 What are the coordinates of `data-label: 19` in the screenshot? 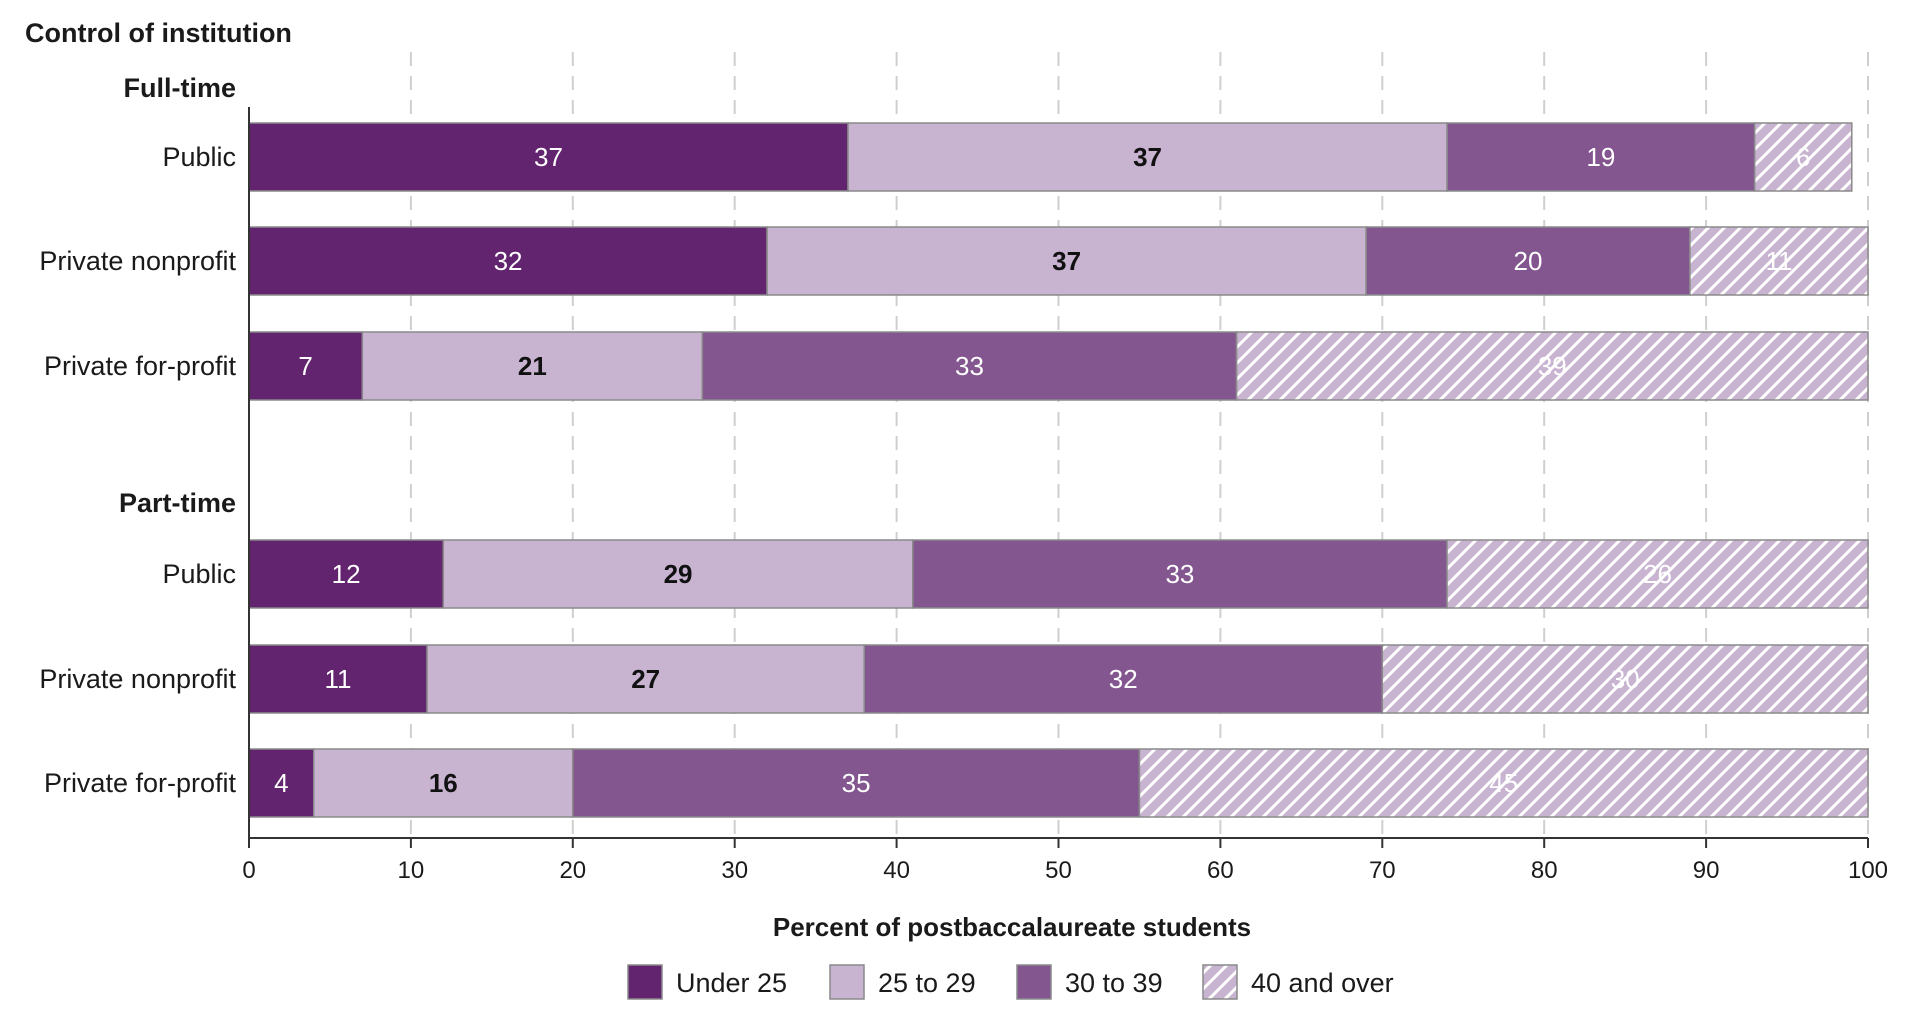 It's located at (1600, 157).